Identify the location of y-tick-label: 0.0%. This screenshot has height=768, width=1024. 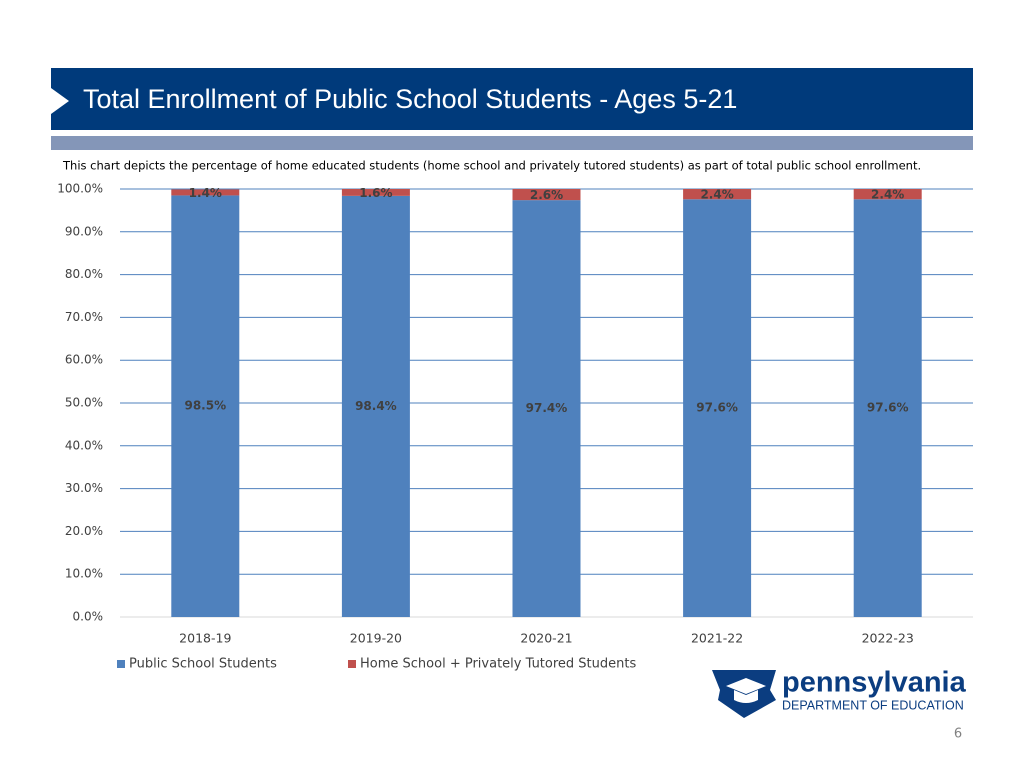
(88, 617).